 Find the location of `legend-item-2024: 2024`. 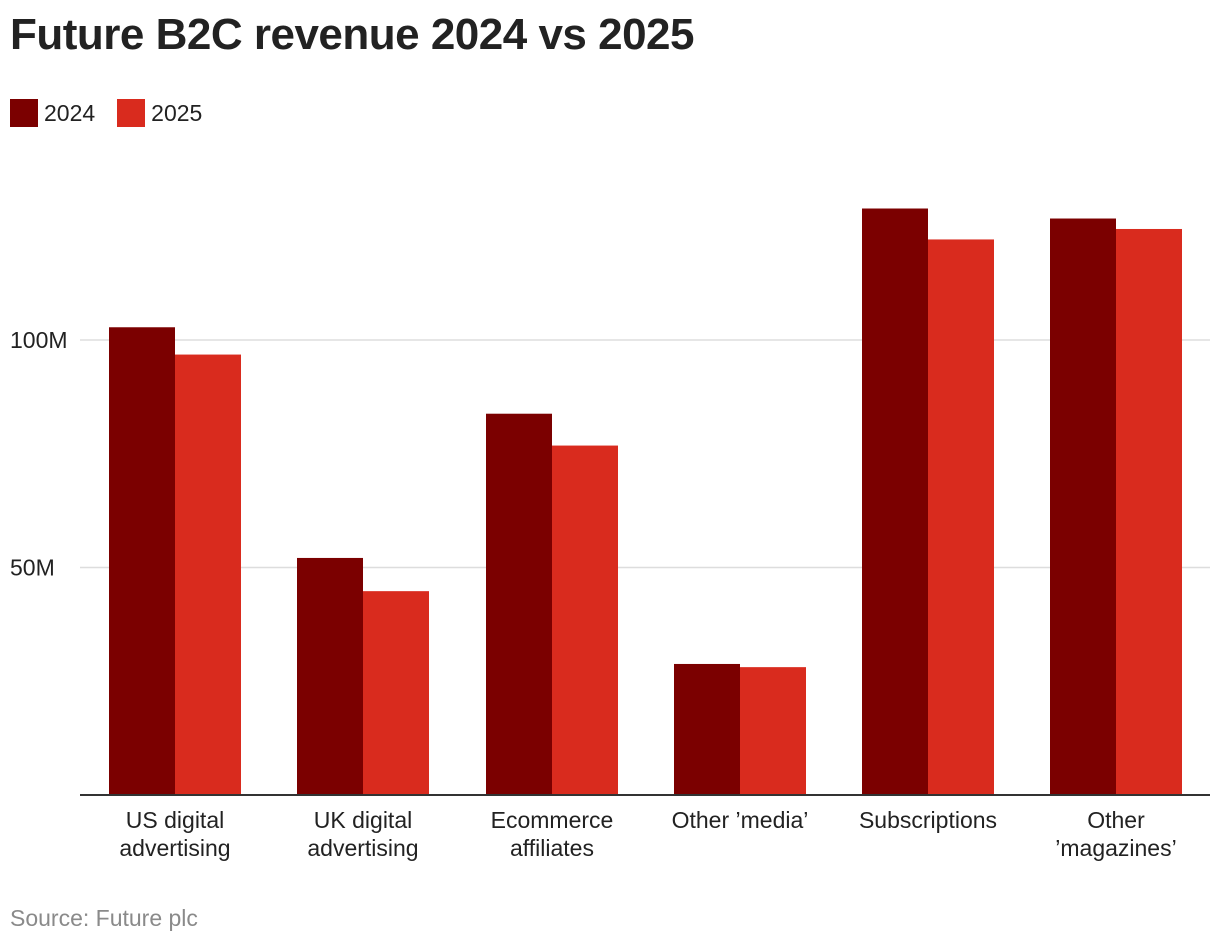

legend-item-2024: 2024 is located at coordinates (52, 113).